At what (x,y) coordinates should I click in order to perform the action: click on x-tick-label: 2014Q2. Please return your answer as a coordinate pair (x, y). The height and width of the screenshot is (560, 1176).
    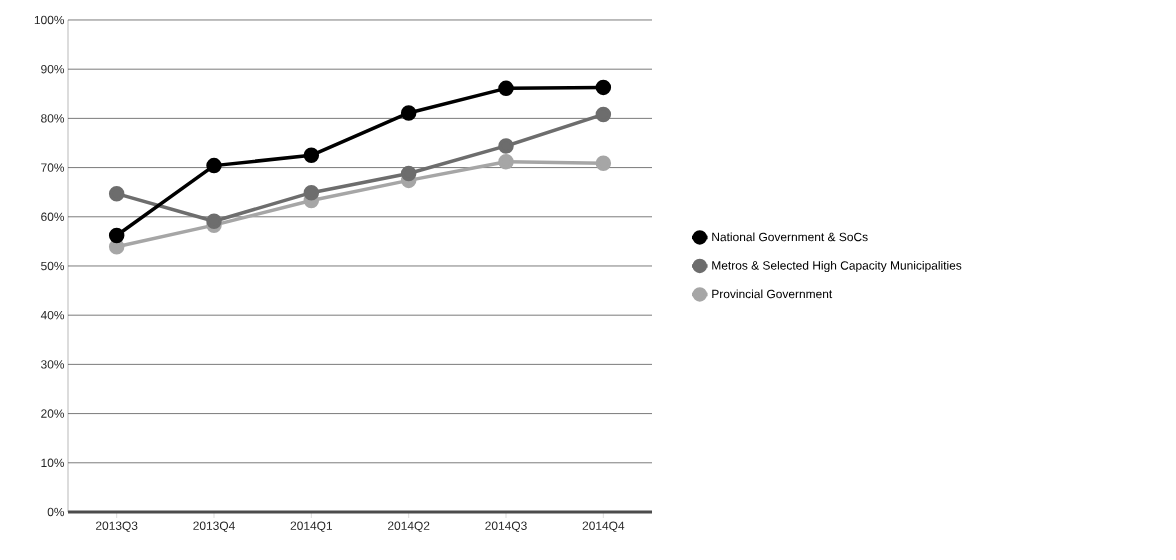
    Looking at the image, I should click on (409, 527).